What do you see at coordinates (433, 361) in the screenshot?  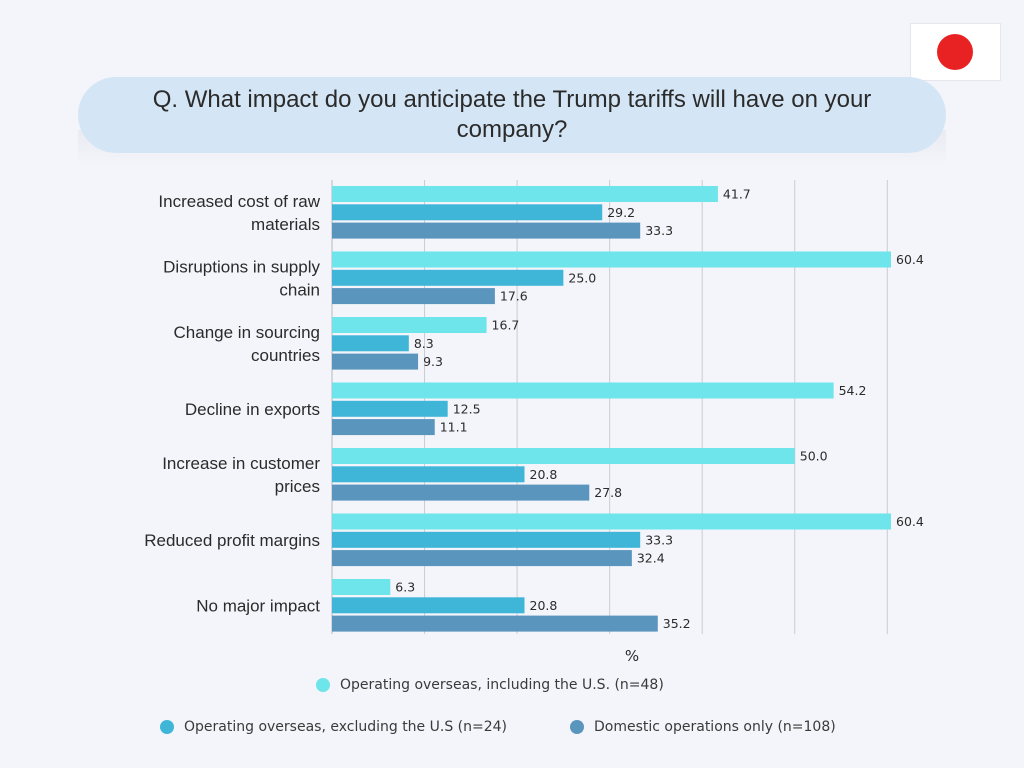 I see `data-label: 9.3` at bounding box center [433, 361].